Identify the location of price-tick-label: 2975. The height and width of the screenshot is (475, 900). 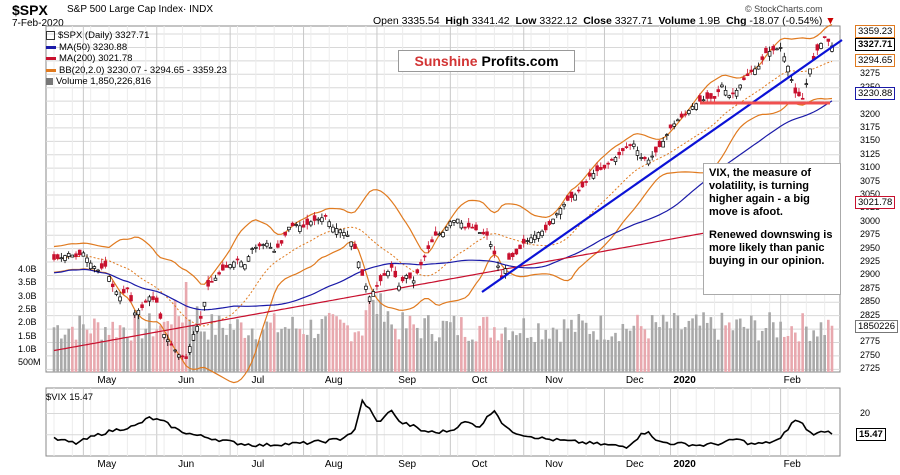
(870, 234).